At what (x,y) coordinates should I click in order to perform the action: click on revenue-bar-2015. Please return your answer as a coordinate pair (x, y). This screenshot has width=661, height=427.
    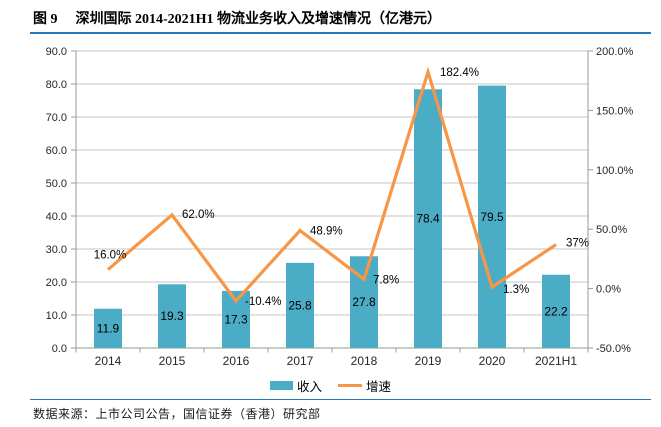
    Looking at the image, I should click on (172, 316).